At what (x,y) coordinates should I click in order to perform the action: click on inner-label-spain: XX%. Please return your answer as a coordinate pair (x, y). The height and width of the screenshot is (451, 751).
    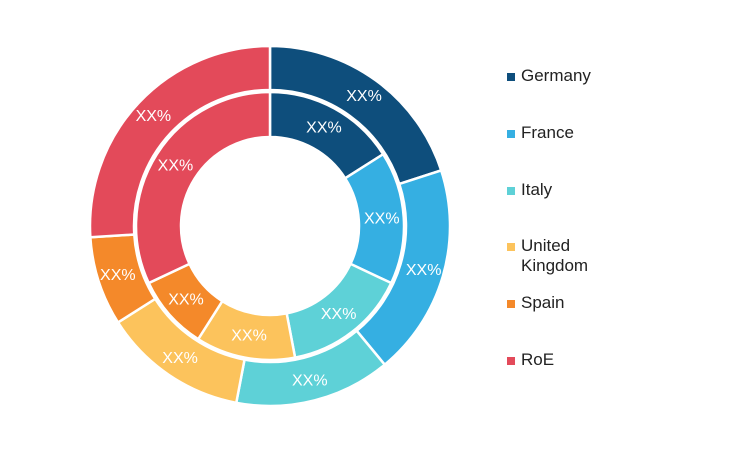
    Looking at the image, I should click on (186, 300).